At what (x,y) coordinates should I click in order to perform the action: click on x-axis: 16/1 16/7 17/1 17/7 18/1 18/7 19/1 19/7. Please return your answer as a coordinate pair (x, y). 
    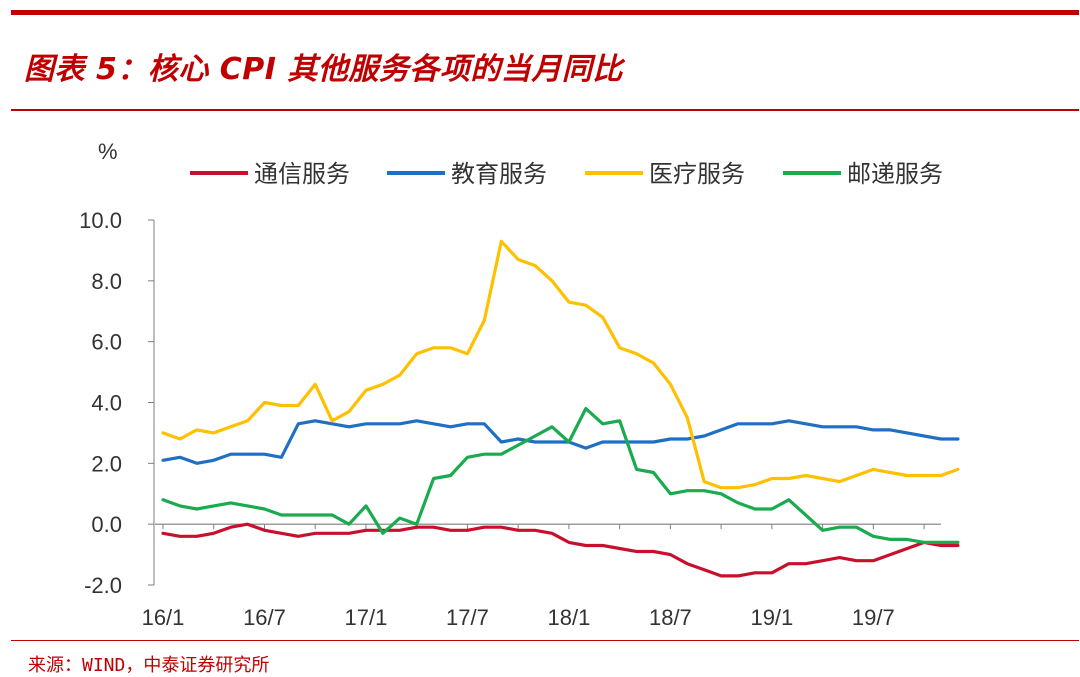
    Looking at the image, I should click on (541, 576).